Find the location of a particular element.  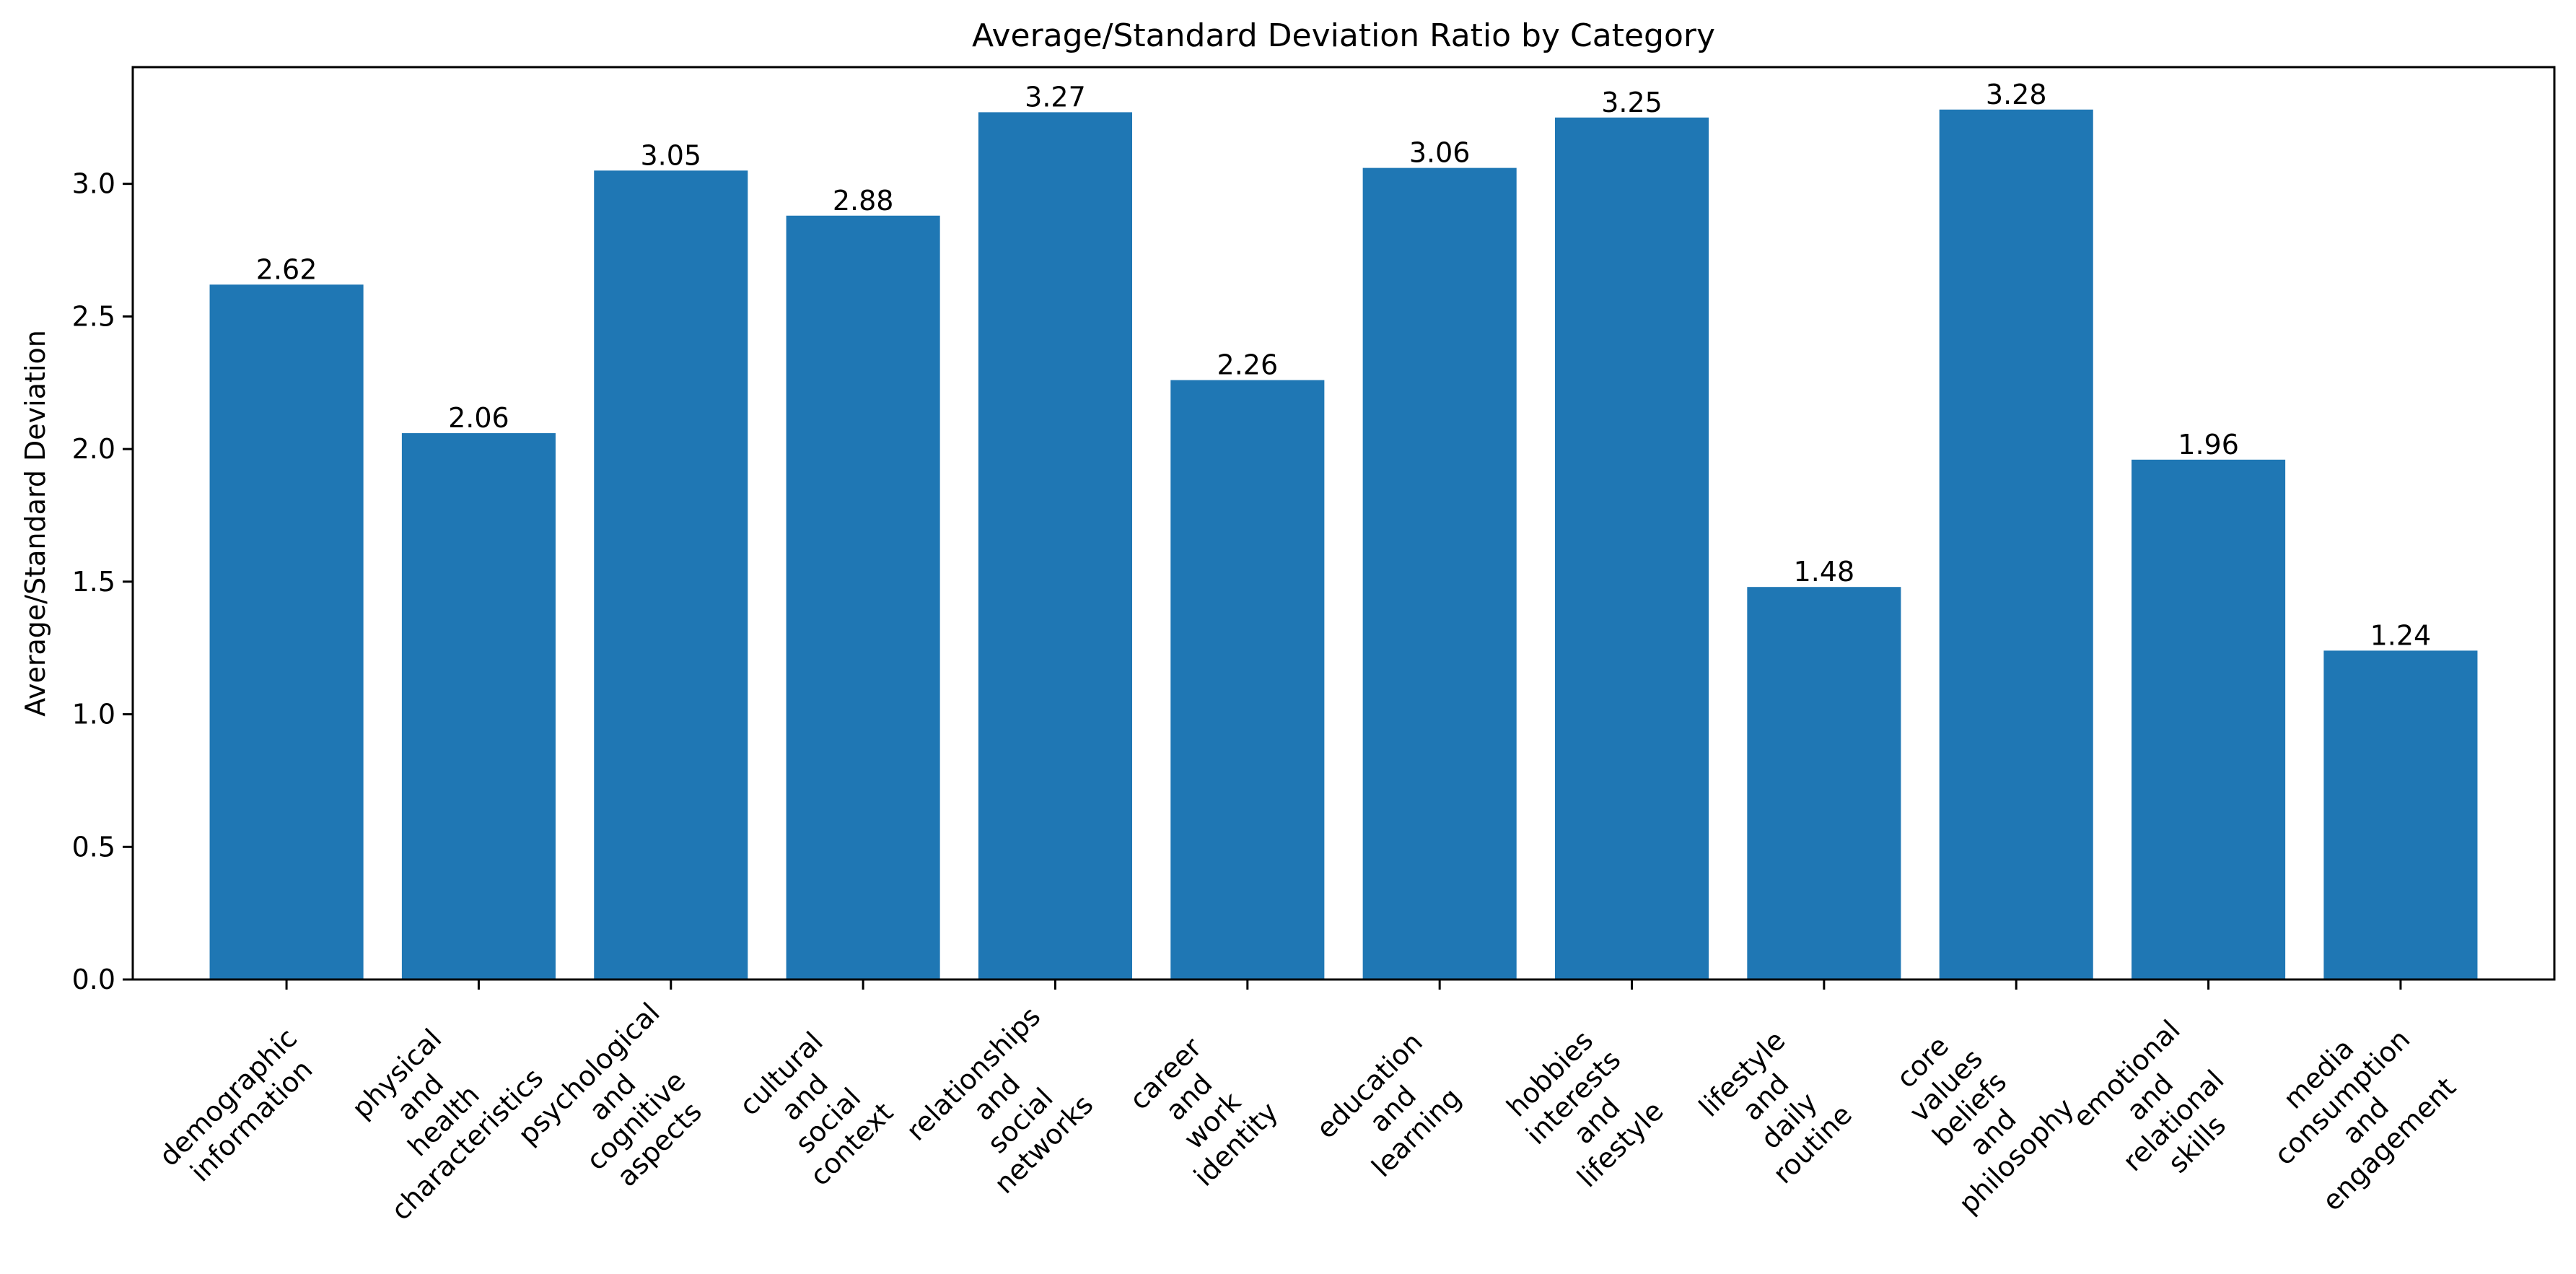

bar-value-label: 3.06 is located at coordinates (1440, 153).